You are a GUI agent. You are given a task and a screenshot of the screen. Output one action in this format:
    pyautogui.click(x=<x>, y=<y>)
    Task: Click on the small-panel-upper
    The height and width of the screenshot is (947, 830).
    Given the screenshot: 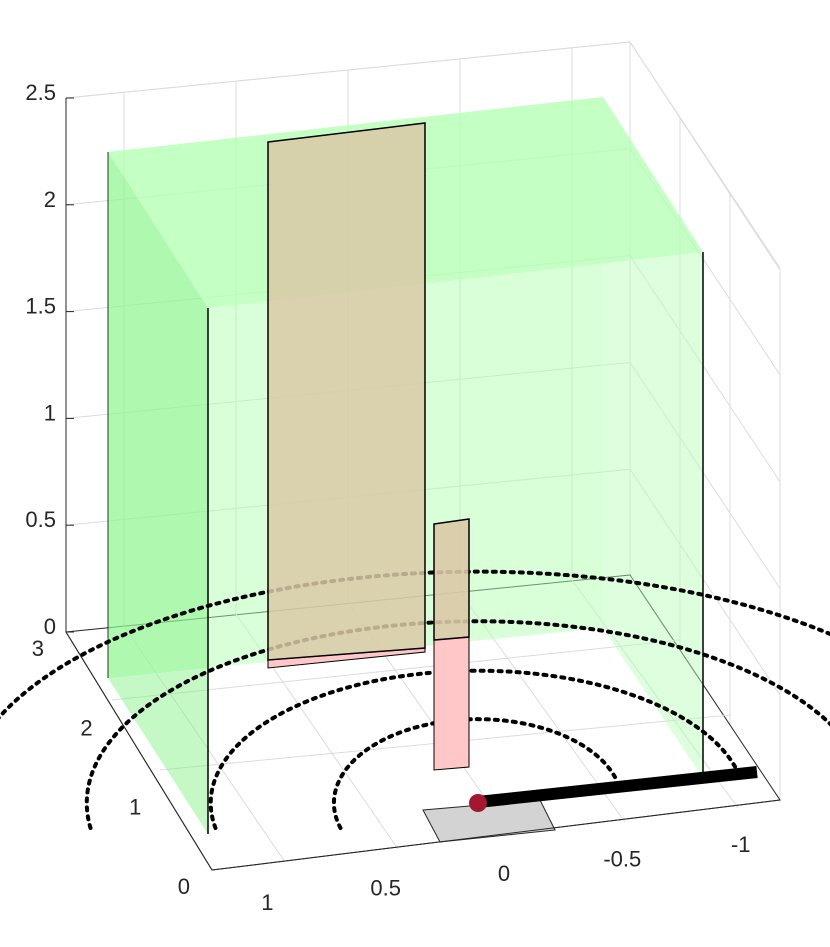 What is the action you would take?
    pyautogui.click(x=451, y=579)
    